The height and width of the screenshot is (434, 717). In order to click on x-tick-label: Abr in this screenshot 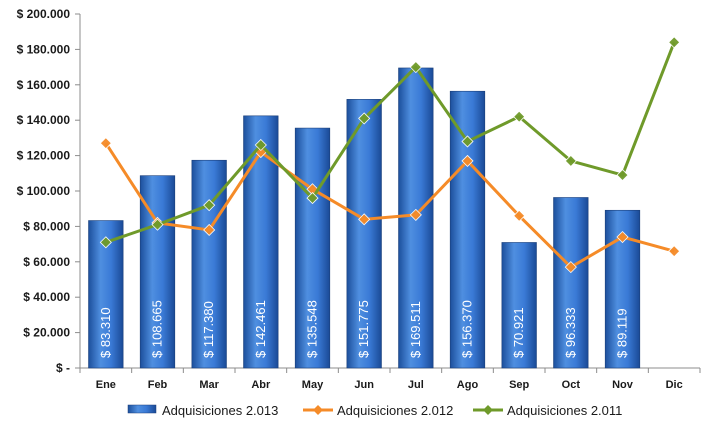, I will do `click(261, 385)`.